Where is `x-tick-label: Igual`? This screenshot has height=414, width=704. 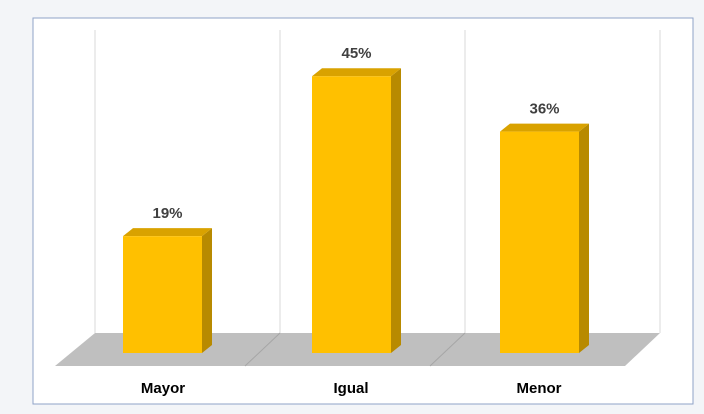 x-tick-label: Igual is located at coordinates (350, 388).